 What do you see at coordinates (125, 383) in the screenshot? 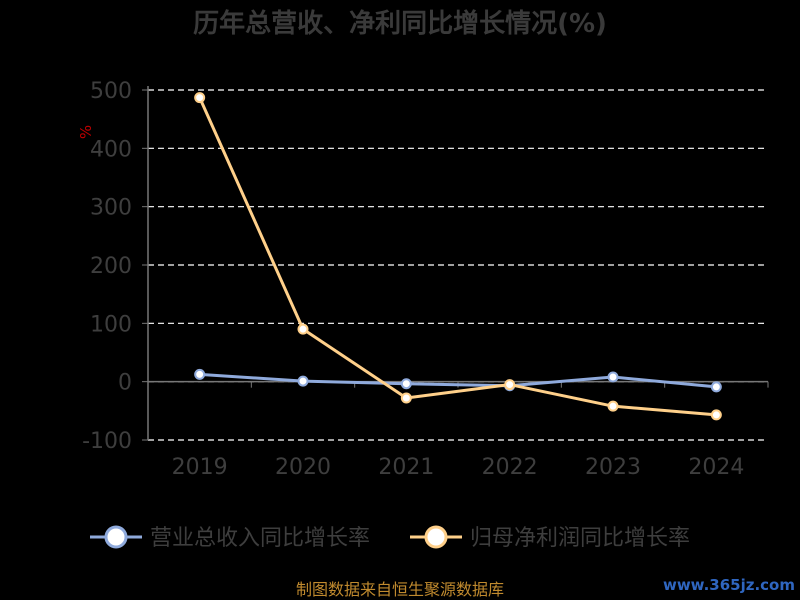
I see `y-tick-label: 0` at bounding box center [125, 383].